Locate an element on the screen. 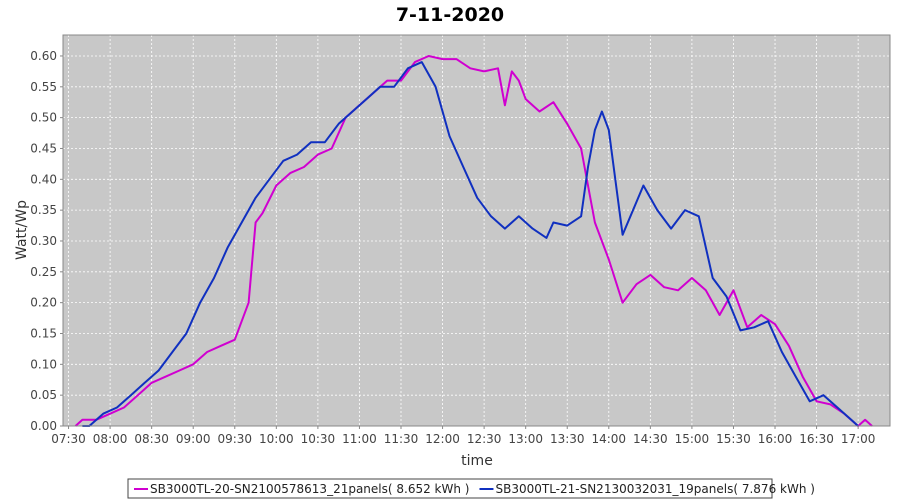  y-tick-label: 0.60 is located at coordinates (43, 56).